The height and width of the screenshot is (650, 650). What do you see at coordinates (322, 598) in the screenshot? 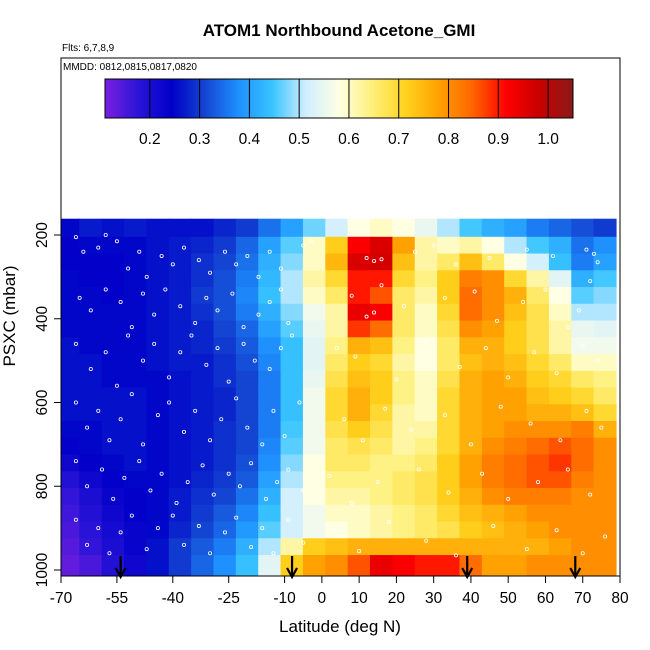
I see `x-tick-label: 0` at bounding box center [322, 598].